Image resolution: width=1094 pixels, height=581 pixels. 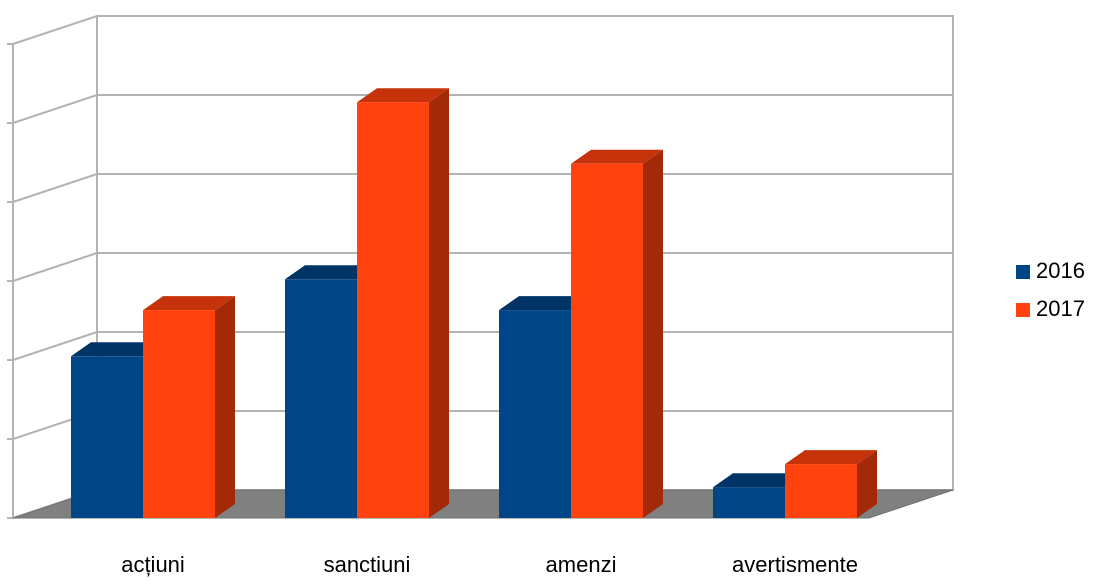 I want to click on category-label: amenzi, so click(x=581, y=564).